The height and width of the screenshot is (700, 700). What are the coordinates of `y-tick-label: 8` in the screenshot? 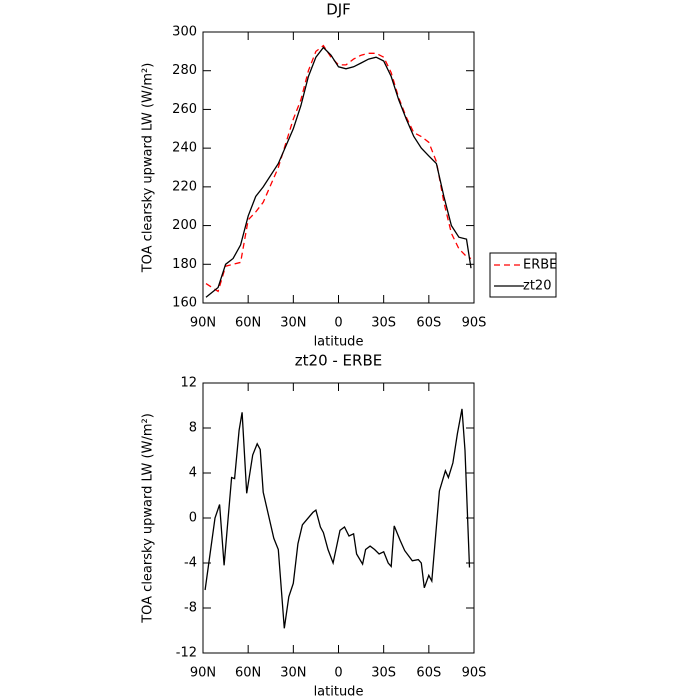 It's located at (193, 428).